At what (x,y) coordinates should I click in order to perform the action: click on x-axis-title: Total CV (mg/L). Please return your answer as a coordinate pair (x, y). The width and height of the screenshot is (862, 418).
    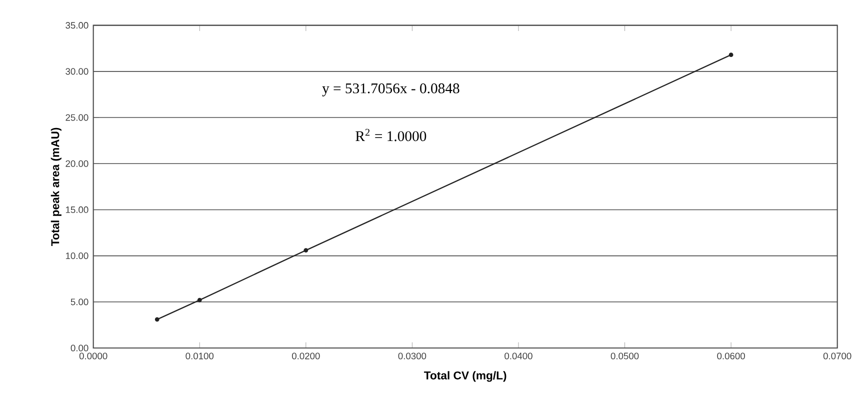
    Looking at the image, I should click on (465, 376).